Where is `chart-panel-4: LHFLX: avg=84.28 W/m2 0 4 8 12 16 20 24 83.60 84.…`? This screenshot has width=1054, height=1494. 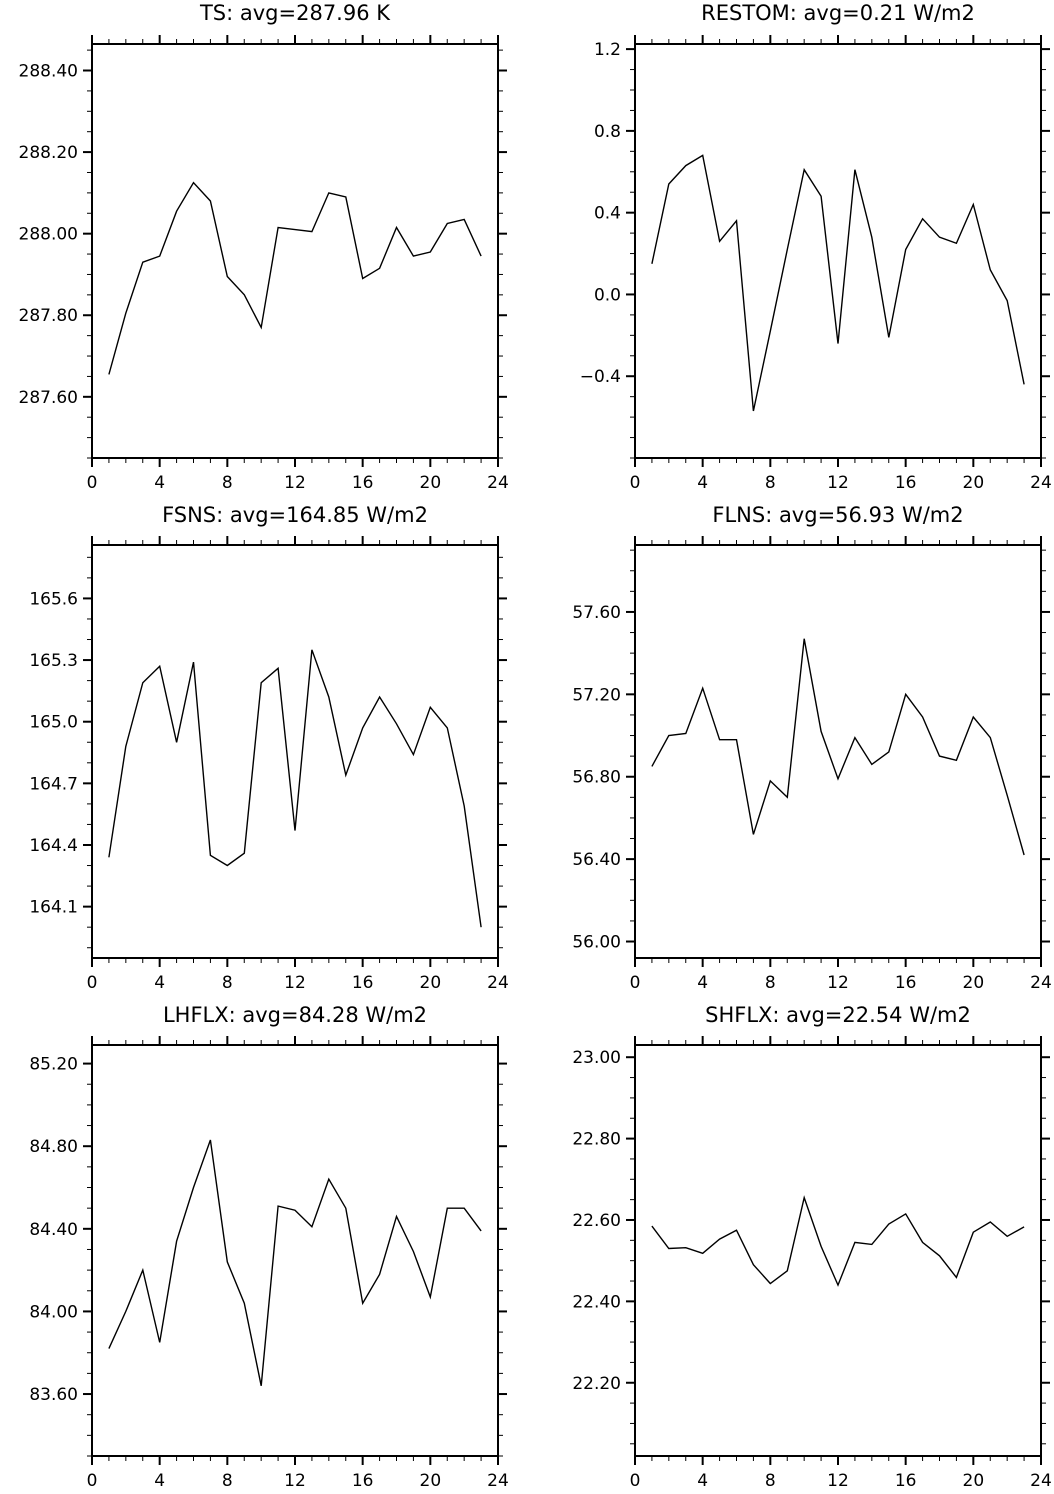 chart-panel-4: LHFLX: avg=84.28 W/m2 0 4 8 12 16 20 24 83.60 84.… is located at coordinates (268, 1247).